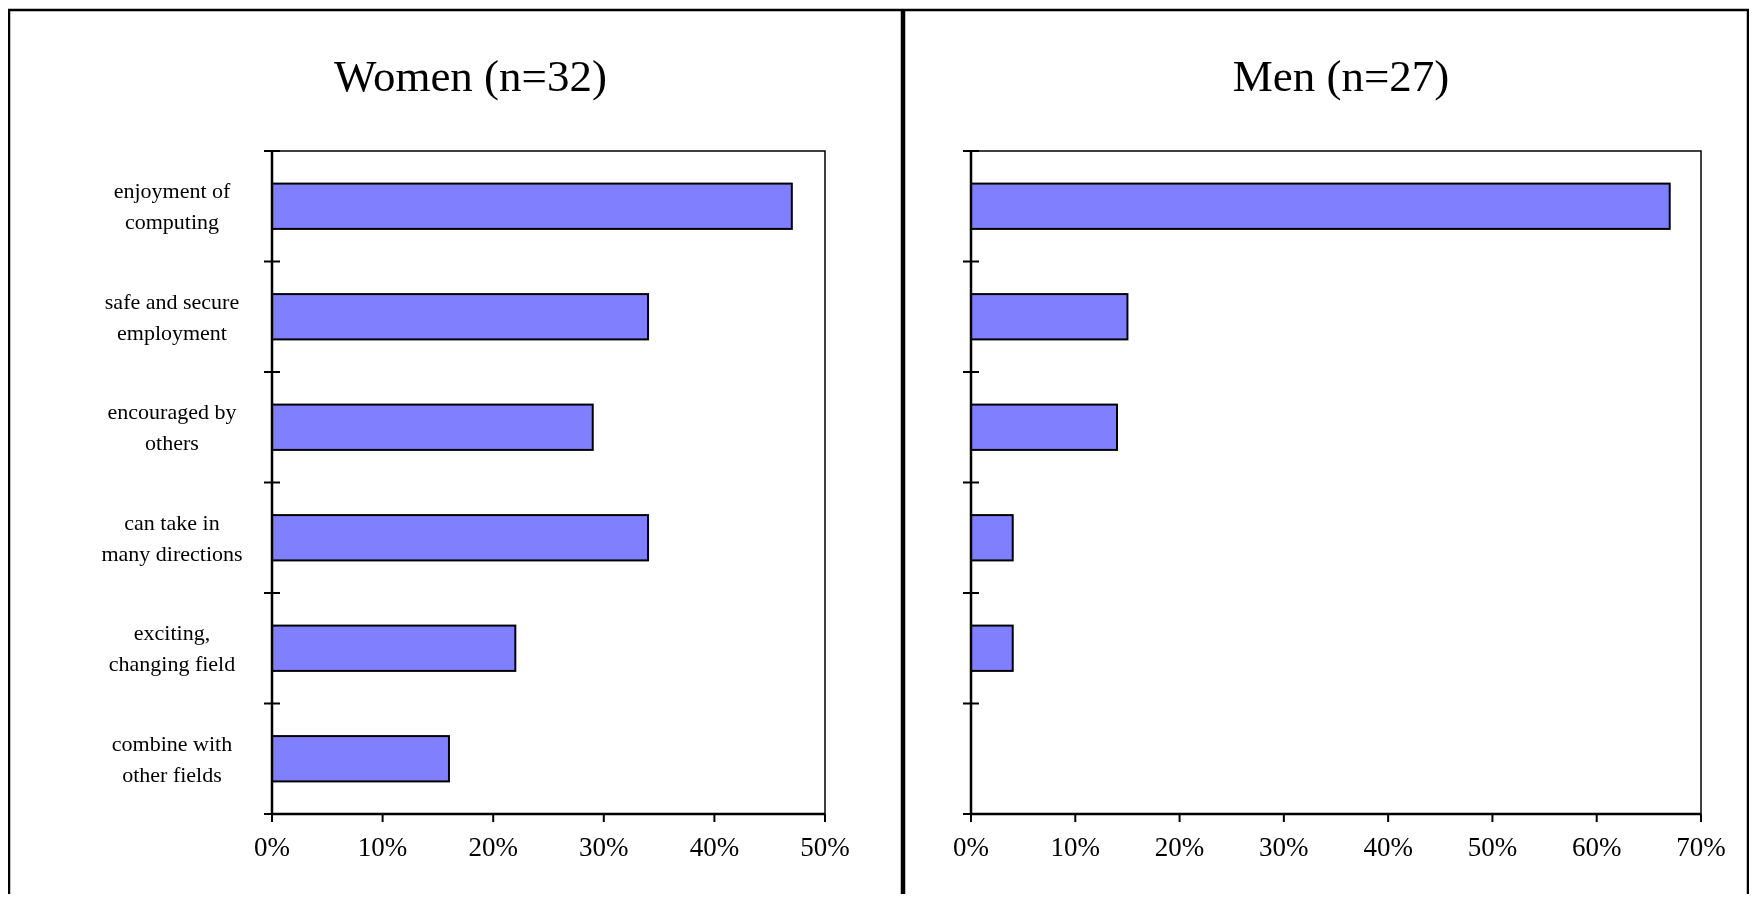 This screenshot has height=902, width=1757. I want to click on x-tick-label: 70%, so click(1701, 847).